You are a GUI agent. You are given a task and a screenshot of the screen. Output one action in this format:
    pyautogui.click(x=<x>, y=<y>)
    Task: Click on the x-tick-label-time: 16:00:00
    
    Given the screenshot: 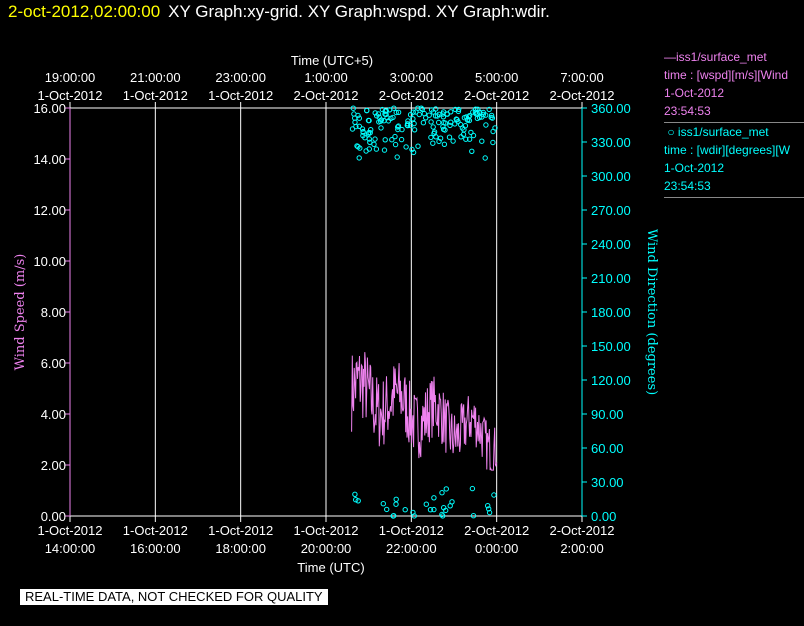 What is the action you would take?
    pyautogui.click(x=155, y=548)
    